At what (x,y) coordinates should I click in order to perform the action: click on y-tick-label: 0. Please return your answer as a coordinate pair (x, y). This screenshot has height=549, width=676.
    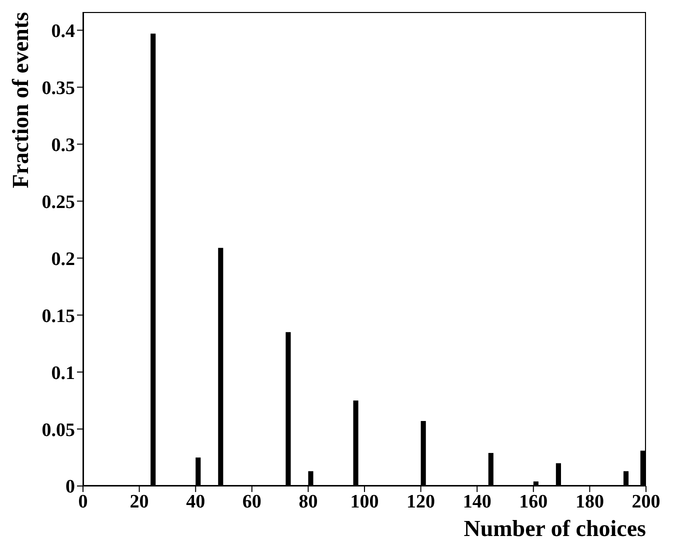
    Looking at the image, I should click on (70, 487).